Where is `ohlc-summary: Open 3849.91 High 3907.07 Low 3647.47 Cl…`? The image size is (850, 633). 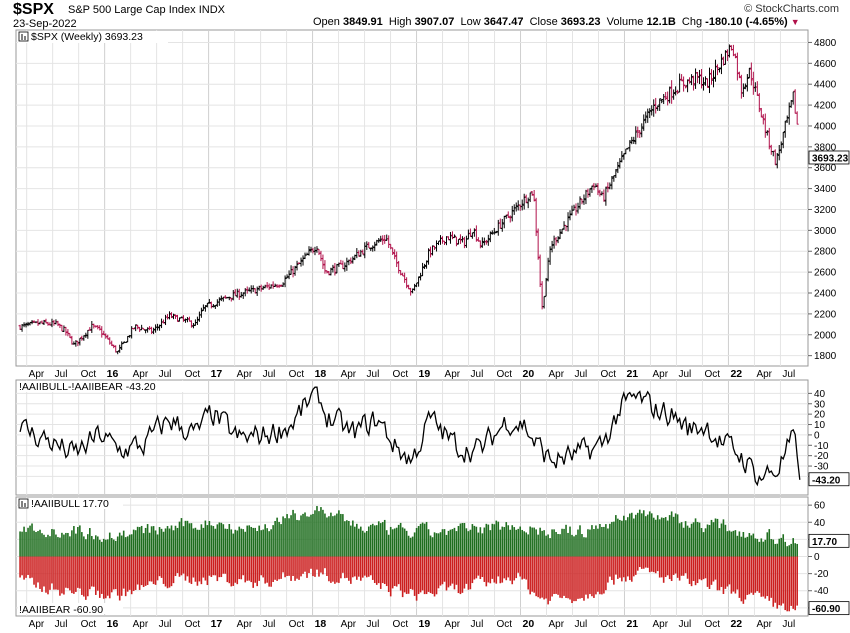
ohlc-summary: Open 3849.91 High 3907.07 Low 3647.47 Cl… is located at coordinates (556, 22).